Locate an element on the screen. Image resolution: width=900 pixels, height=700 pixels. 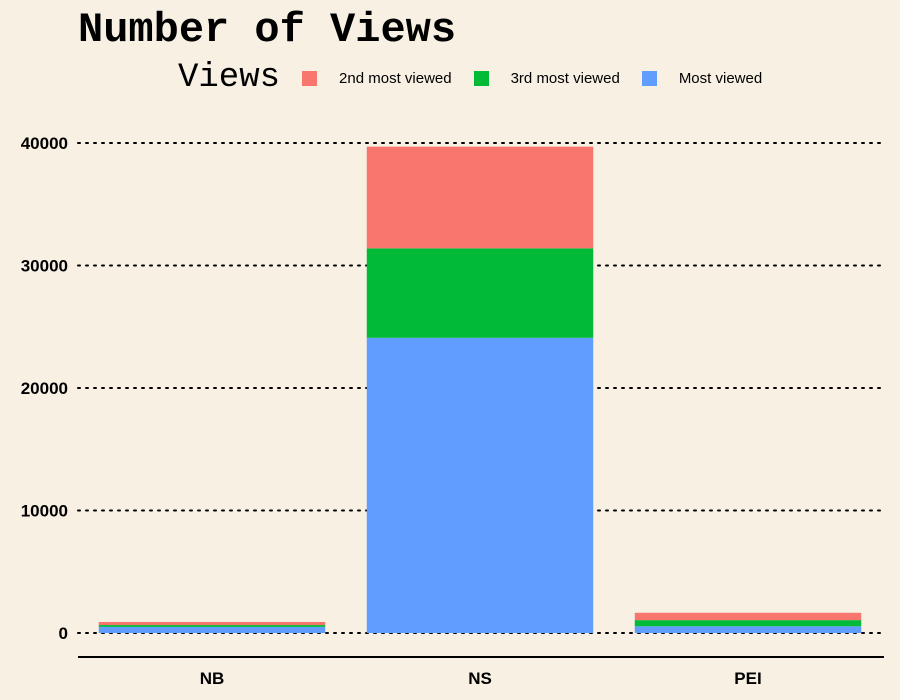
legend-label-3rd-most-viewed: 3rd most viewed is located at coordinates (565, 78).